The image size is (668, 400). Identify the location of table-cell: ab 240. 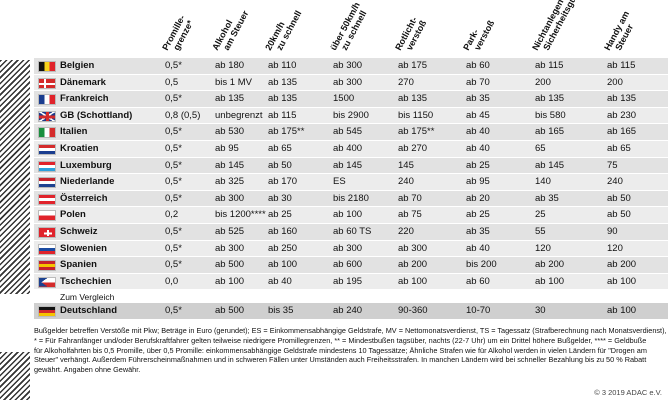
(348, 311).